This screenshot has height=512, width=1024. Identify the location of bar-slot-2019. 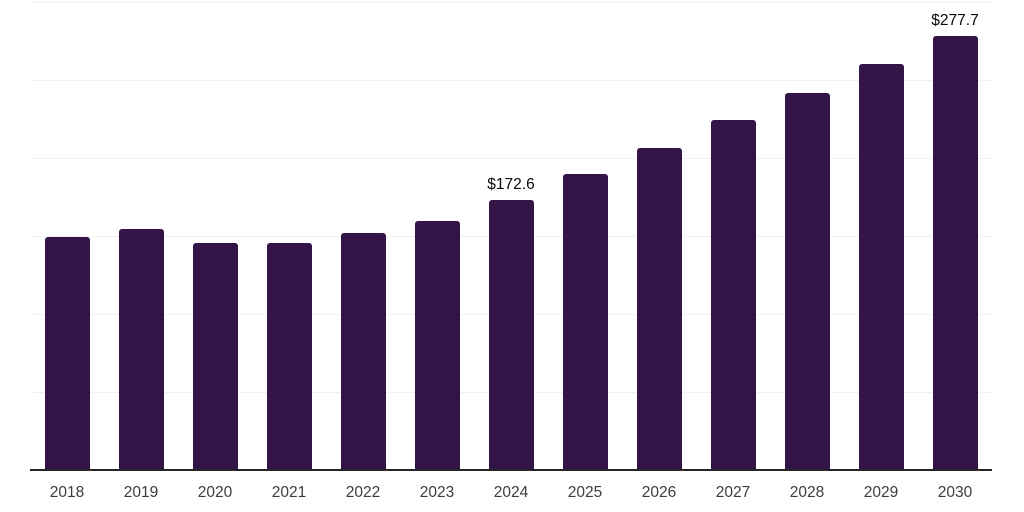
(141, 234).